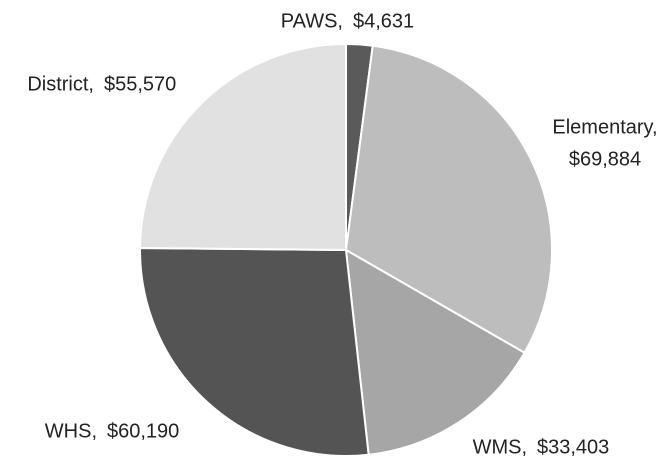 The image size is (671, 464). What do you see at coordinates (573, 447) in the screenshot?
I see `slice-label-value: $33,403` at bounding box center [573, 447].